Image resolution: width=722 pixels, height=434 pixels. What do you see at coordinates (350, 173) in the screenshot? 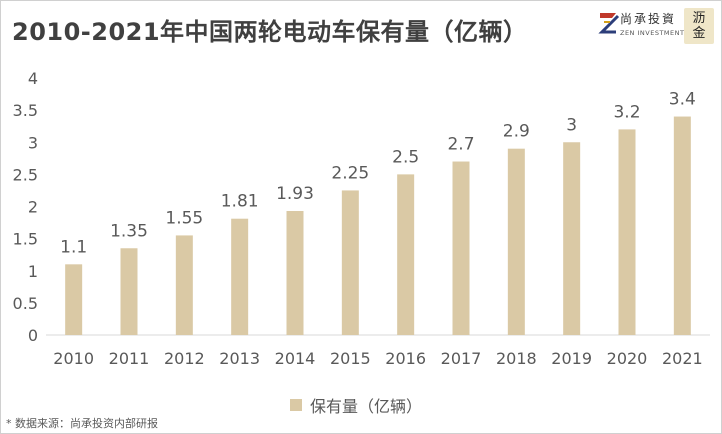
I see `data-label: 2.25` at bounding box center [350, 173].